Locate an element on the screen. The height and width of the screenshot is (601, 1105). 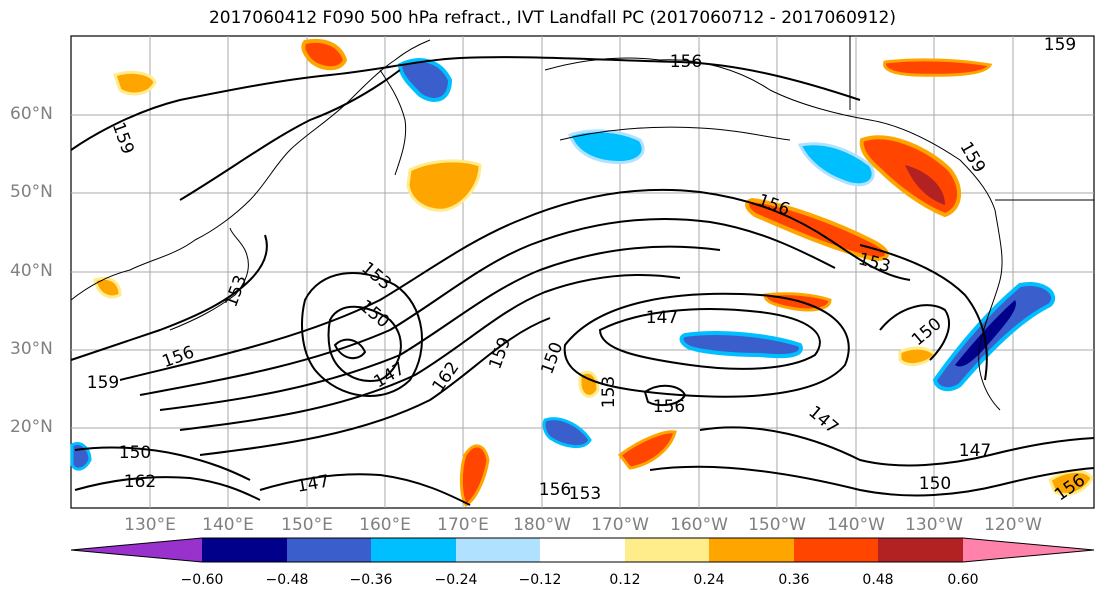
lon-label: 120°W is located at coordinates (1013, 525).